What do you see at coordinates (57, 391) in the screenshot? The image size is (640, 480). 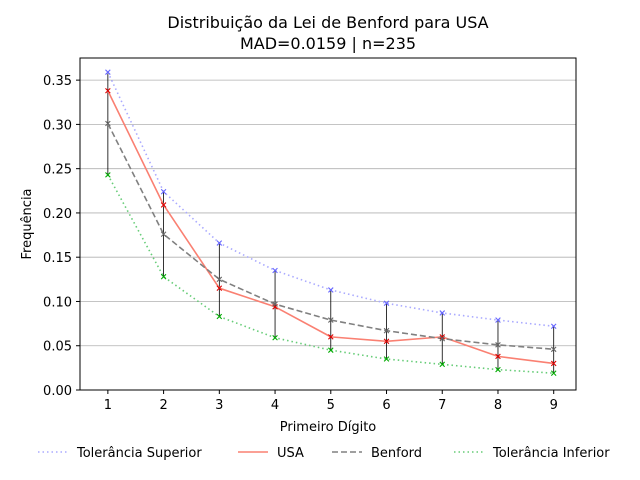 I see `y-tick-label: 0.00` at bounding box center [57, 391].